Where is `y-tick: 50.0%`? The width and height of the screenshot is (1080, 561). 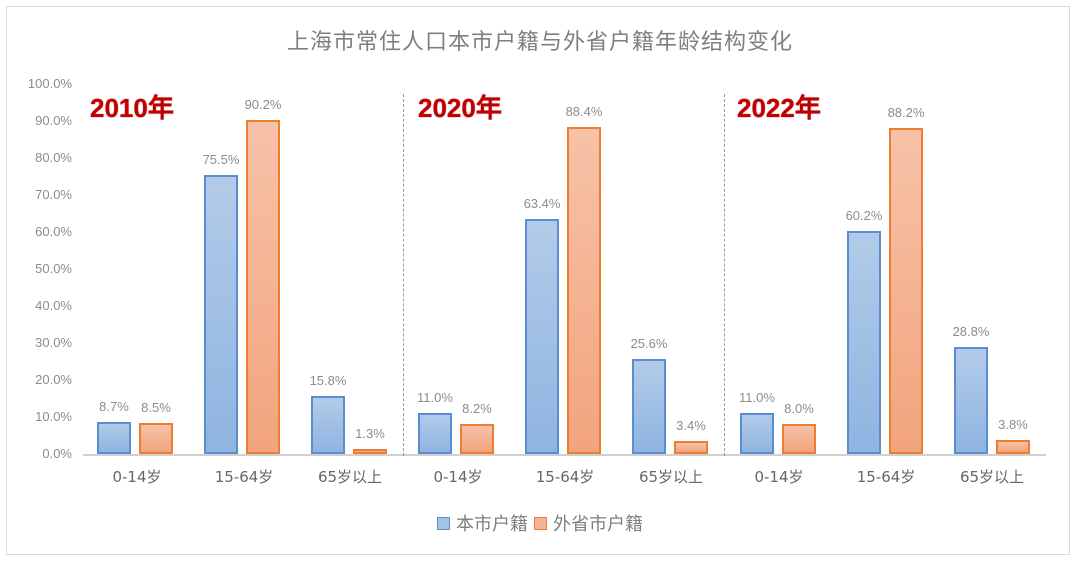 y-tick: 50.0% is located at coordinates (53, 268).